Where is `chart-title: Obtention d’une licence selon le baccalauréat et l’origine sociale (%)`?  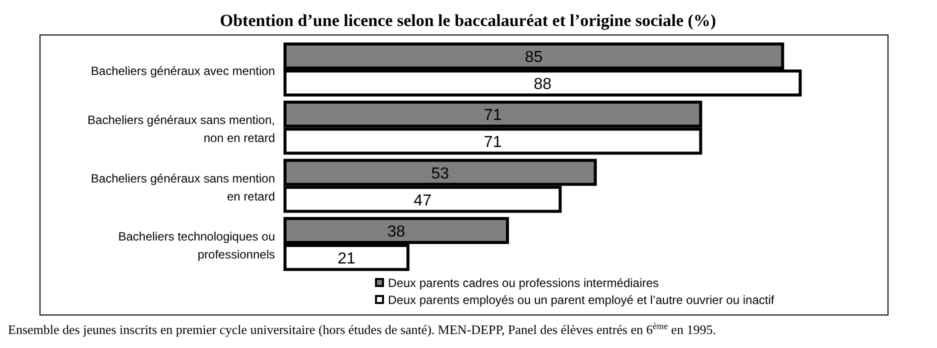
chart-title: Obtention d’une licence selon le baccalauréat et l’origine sociale (%) is located at coordinates (468, 20).